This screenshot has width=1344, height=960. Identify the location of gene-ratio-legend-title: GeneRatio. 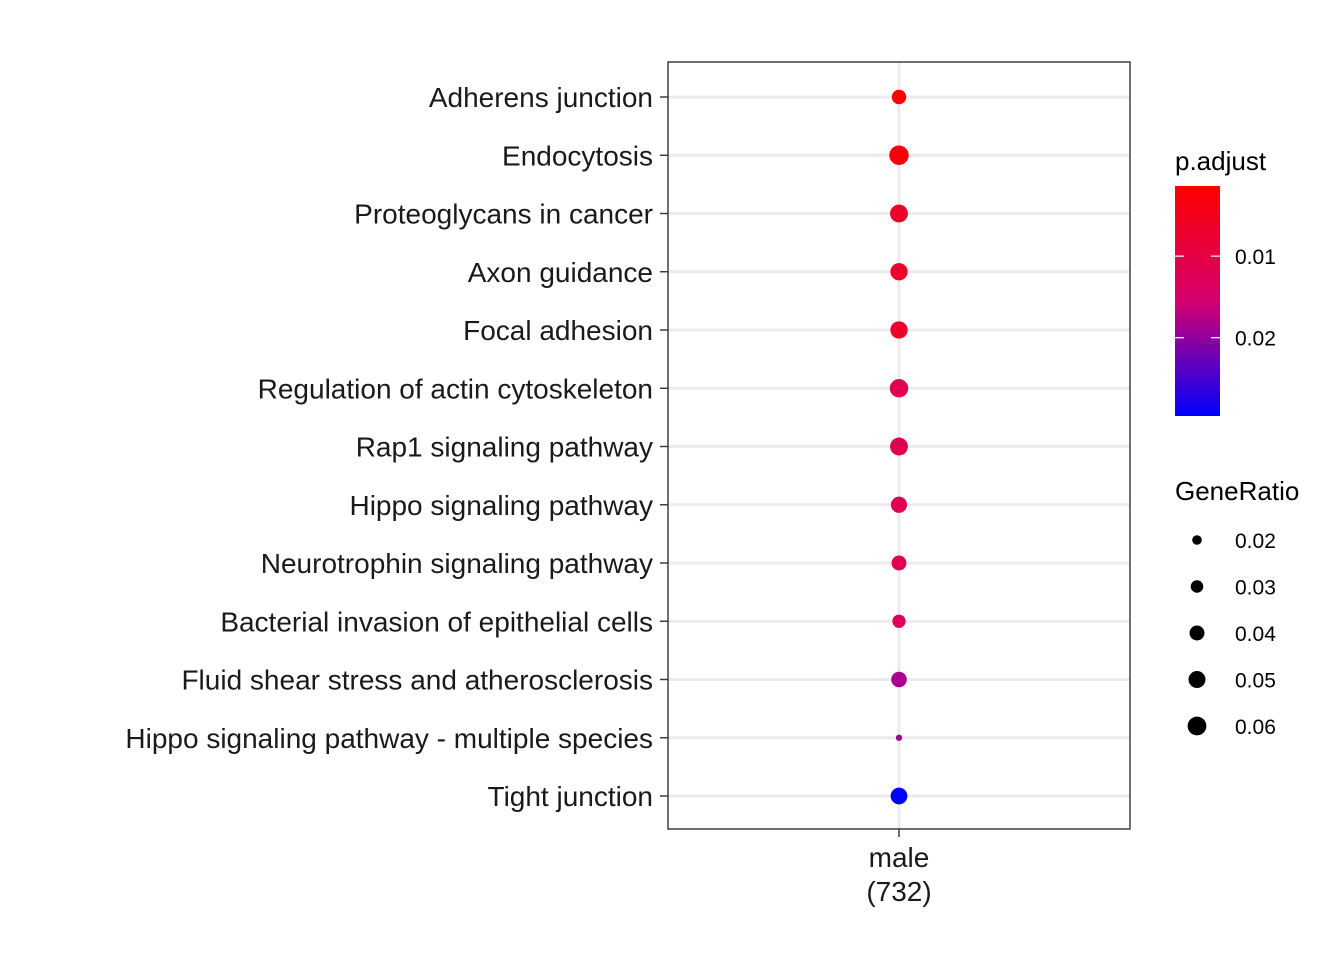
(1237, 491).